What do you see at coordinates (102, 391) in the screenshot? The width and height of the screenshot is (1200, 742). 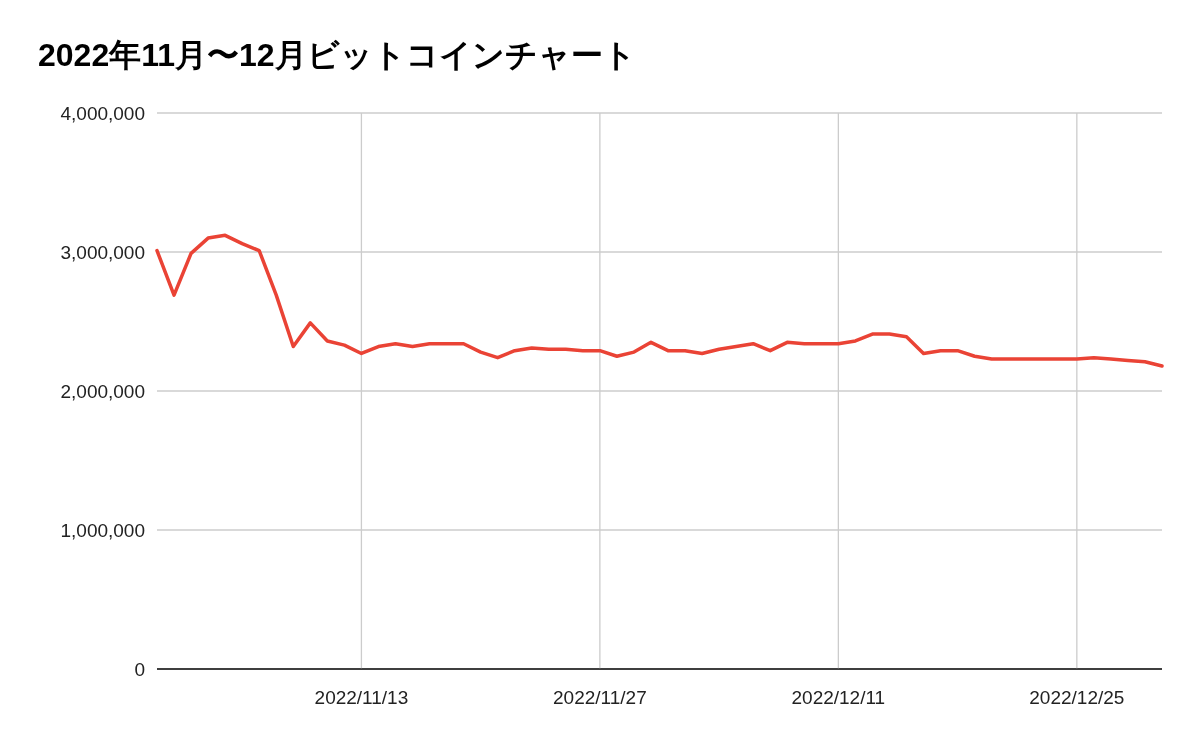 I see `y-tick-label: 2,000,000` at bounding box center [102, 391].